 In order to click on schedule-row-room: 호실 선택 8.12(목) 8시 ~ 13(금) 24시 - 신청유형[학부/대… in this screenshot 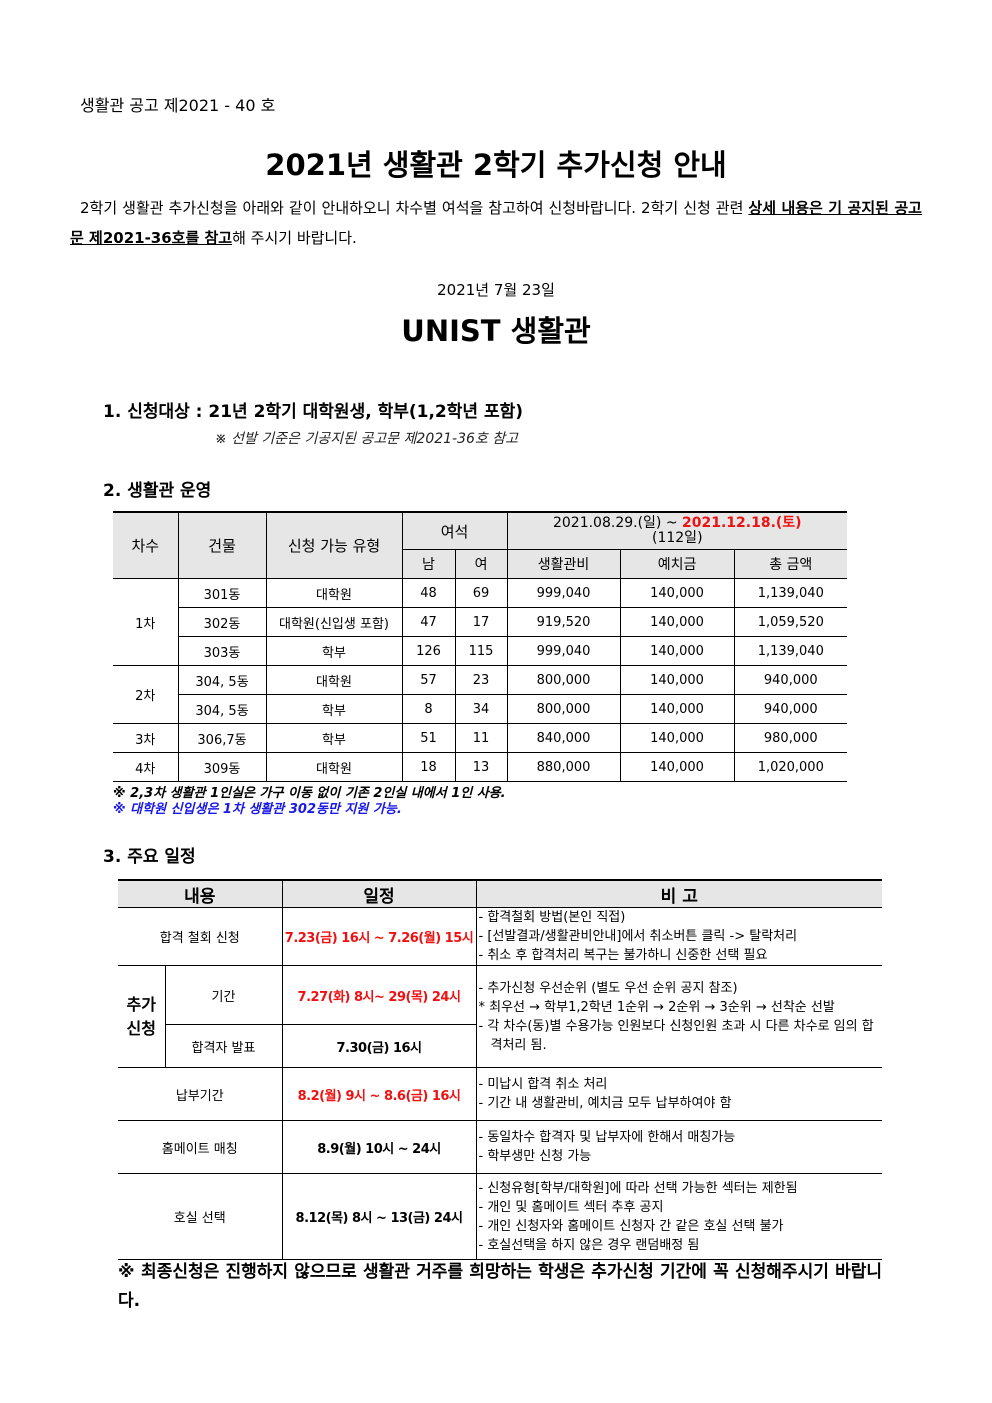, I will do `click(500, 1216)`.